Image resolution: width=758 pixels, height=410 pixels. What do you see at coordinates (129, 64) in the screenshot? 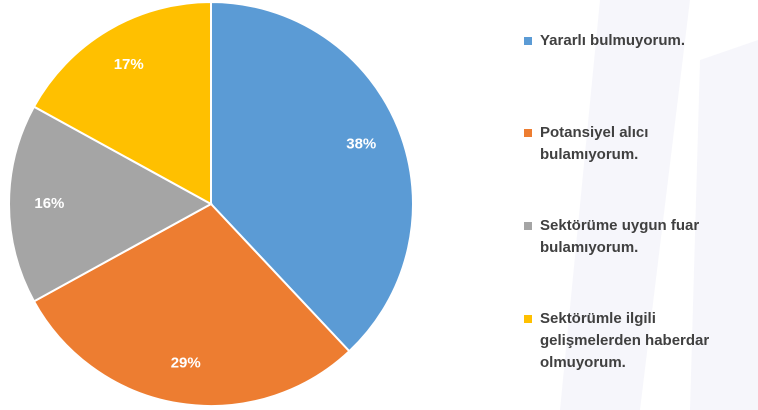
I see `slice-label: 17%` at bounding box center [129, 64].